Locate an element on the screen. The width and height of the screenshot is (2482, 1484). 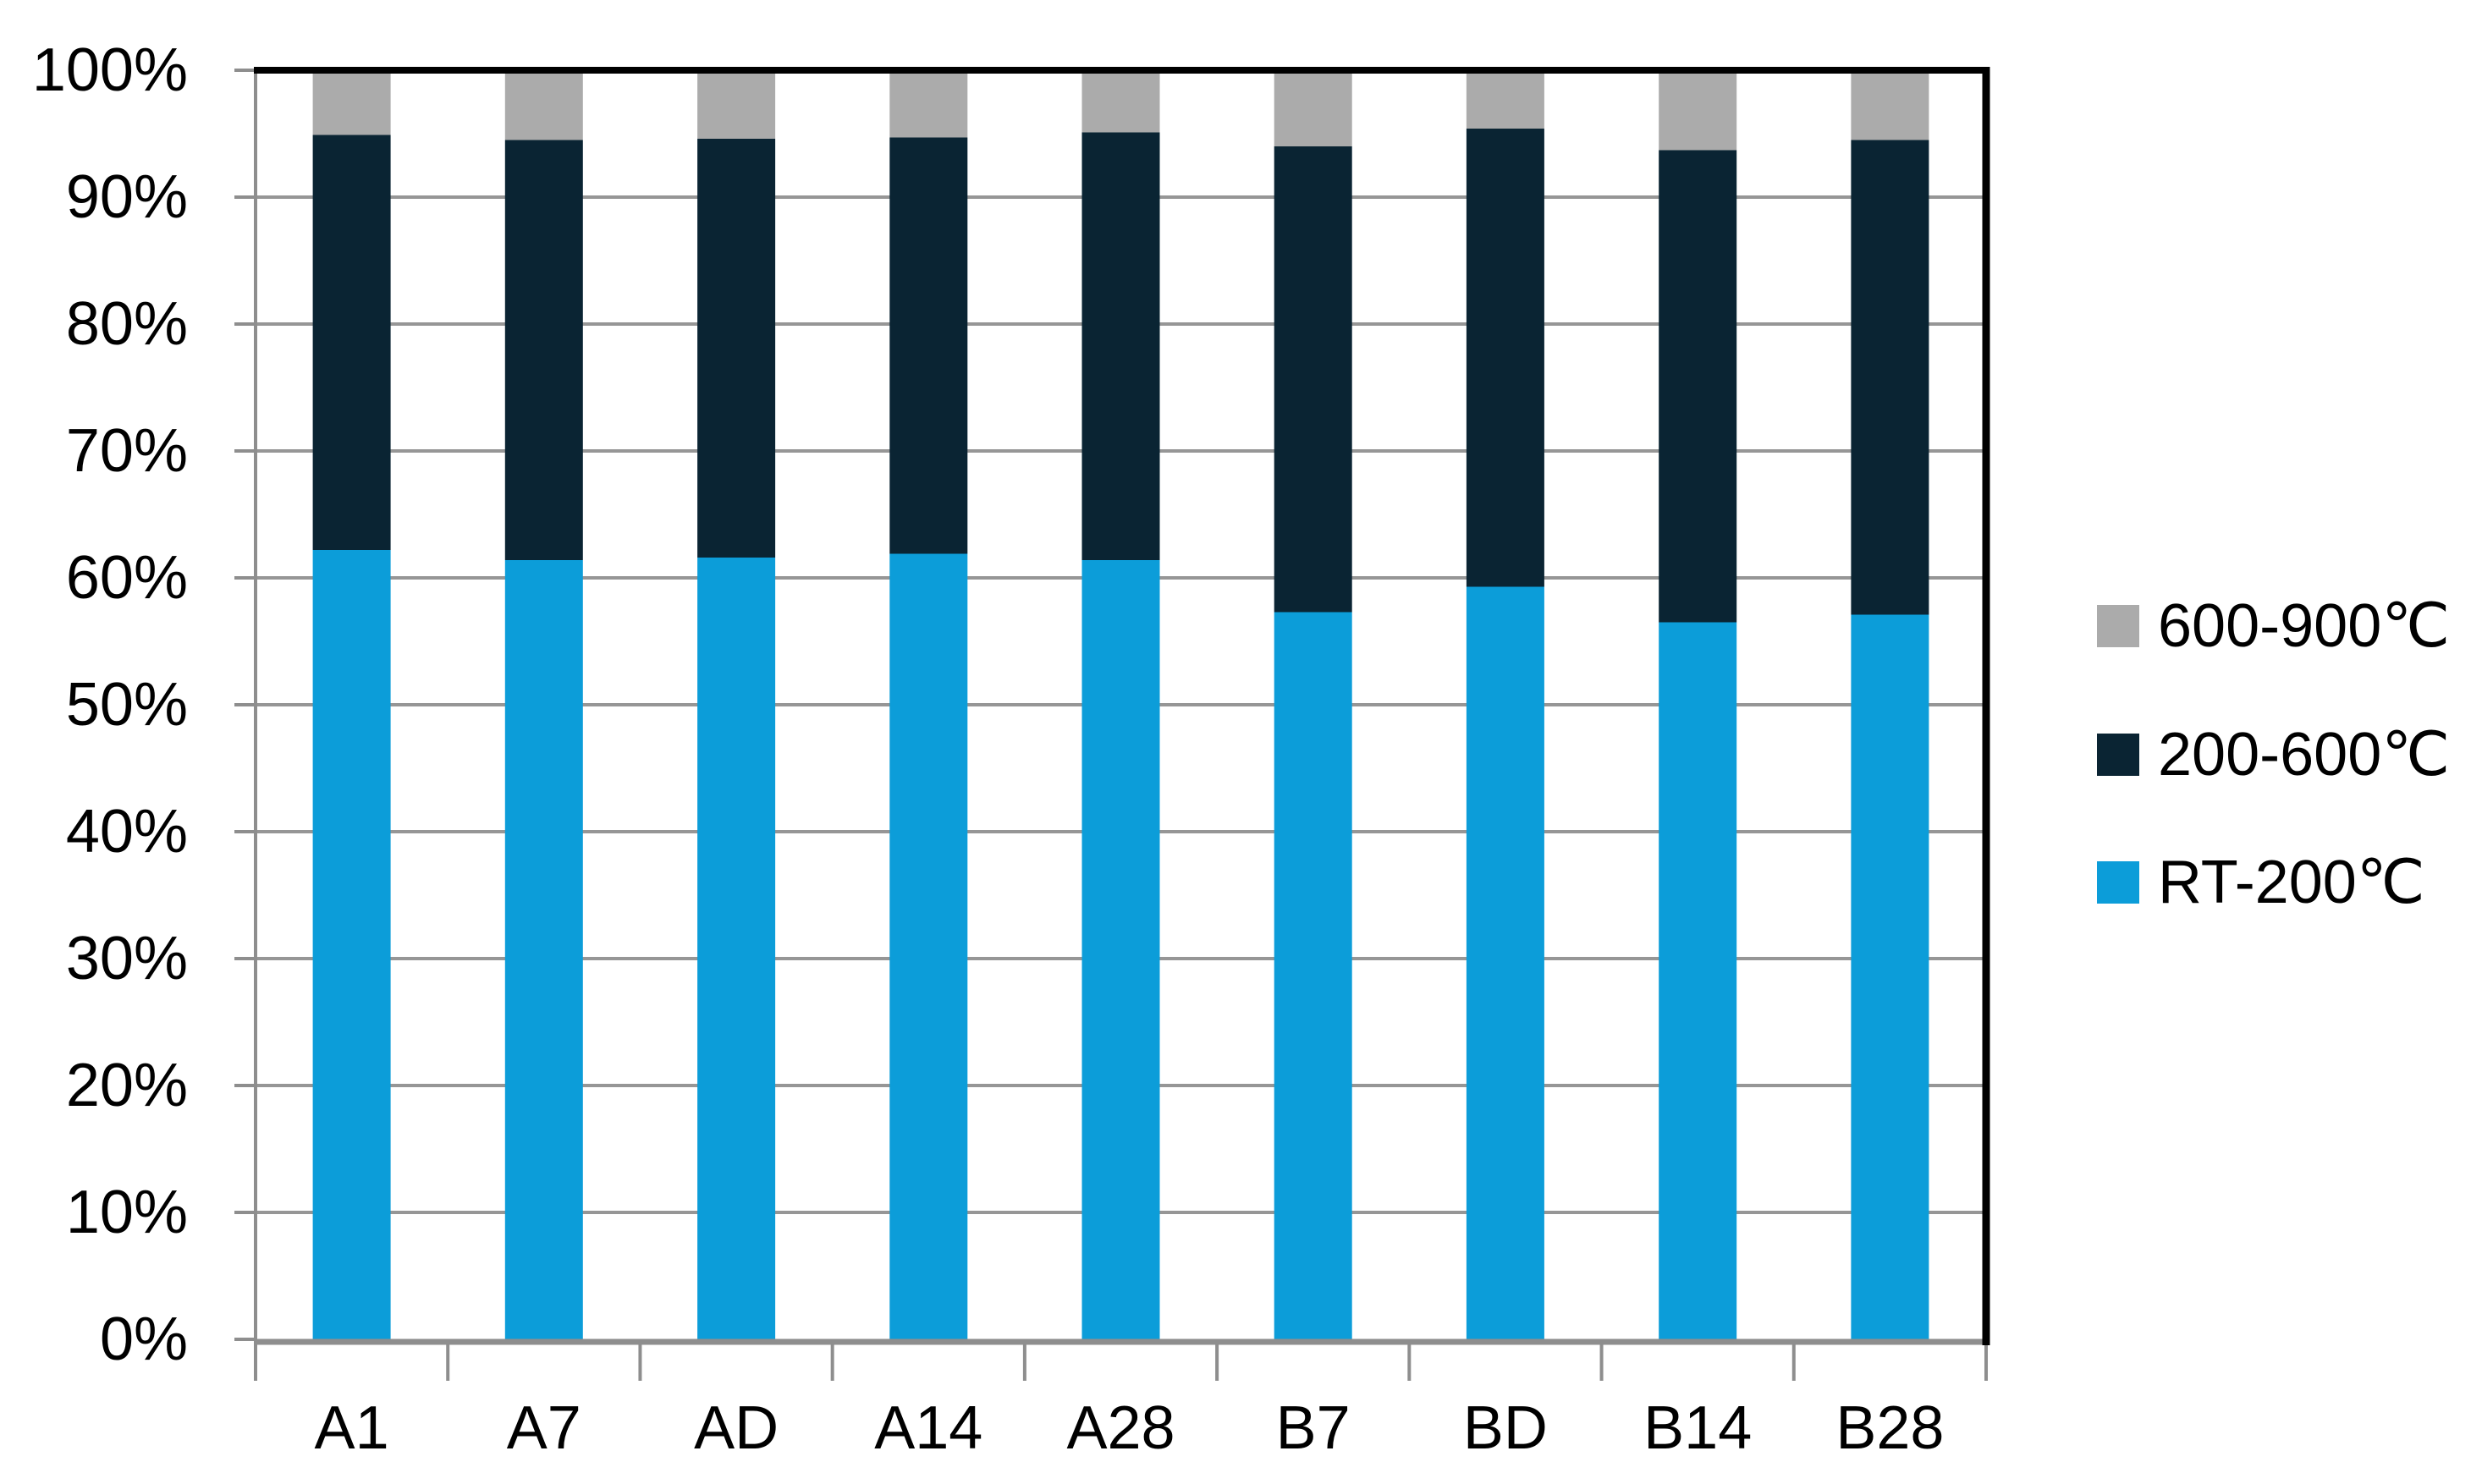
bar-segment-A1-200-600- is located at coordinates (352, 342).